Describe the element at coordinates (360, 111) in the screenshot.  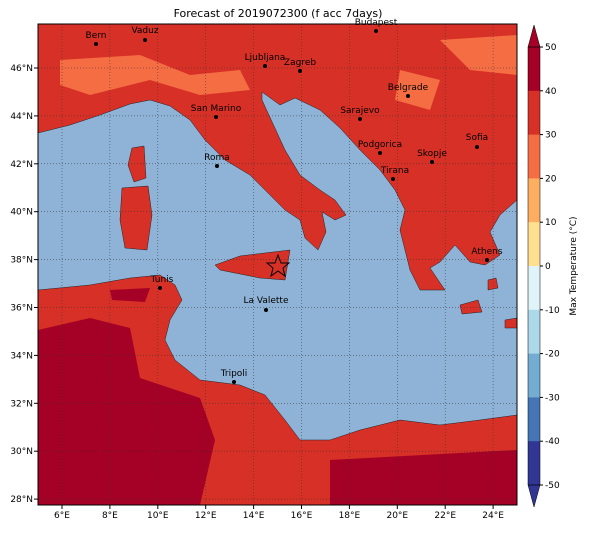
I see `city-label: Sarajevo` at that location.